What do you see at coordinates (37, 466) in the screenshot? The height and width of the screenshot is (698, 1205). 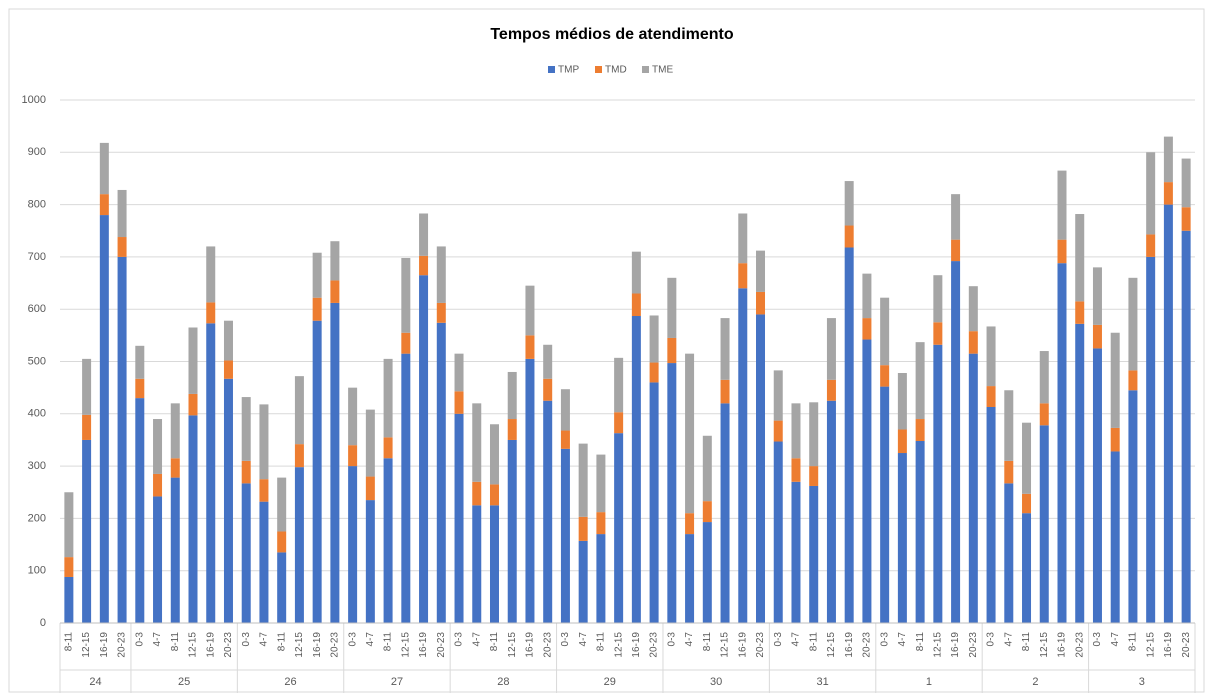 I see `y-tick-label: 300` at bounding box center [37, 466].